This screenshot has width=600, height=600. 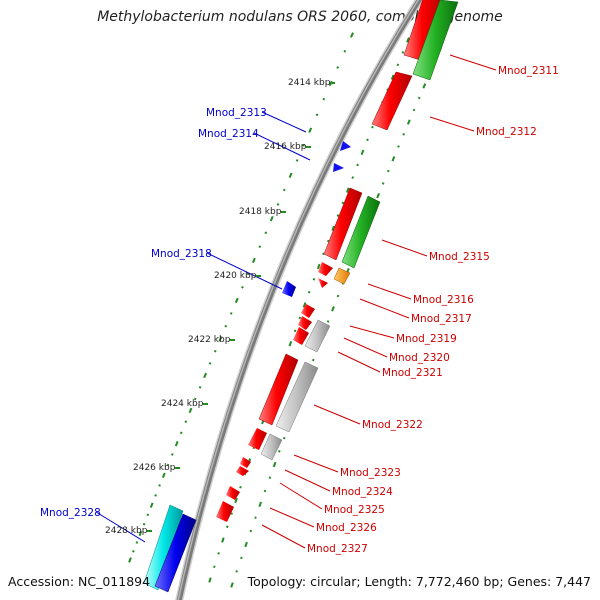 What do you see at coordinates (70, 513) in the screenshot?
I see `gene-label-mnod-2328: Mnod_2328` at bounding box center [70, 513].